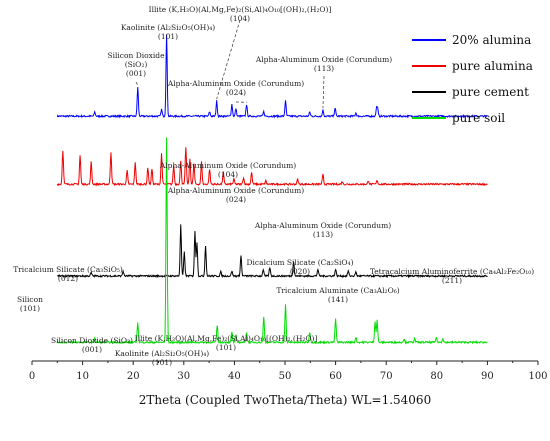 This screenshot has width=550, height=441. Describe the element at coordinates (335, 376) in the screenshot. I see `x-tick-label: 60` at that location.